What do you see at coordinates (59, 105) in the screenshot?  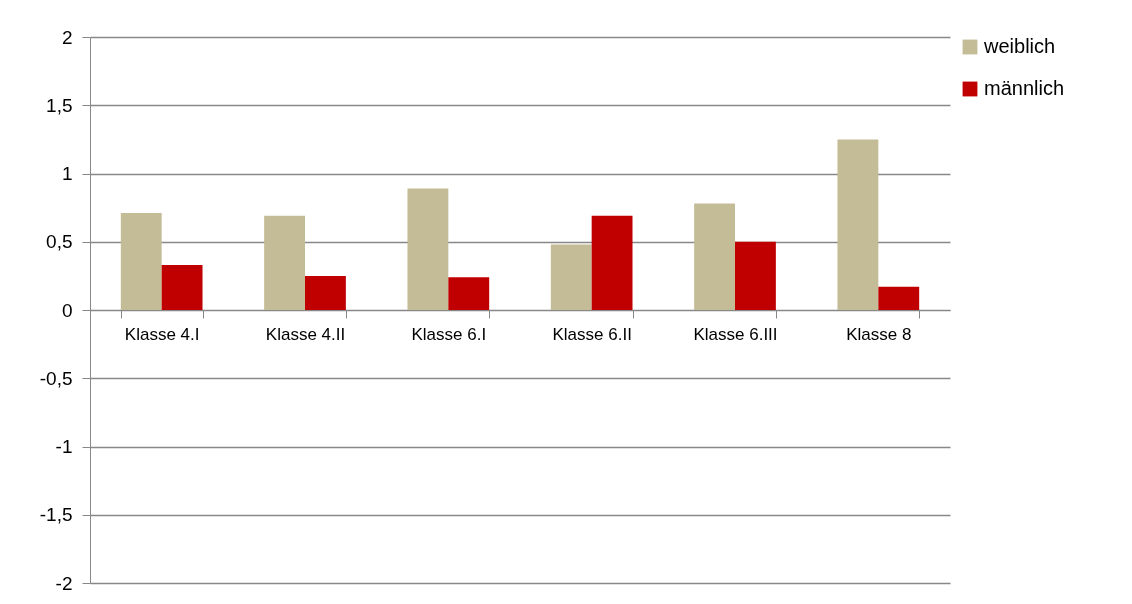 I see `y-tick-label: 1,5` at bounding box center [59, 105].